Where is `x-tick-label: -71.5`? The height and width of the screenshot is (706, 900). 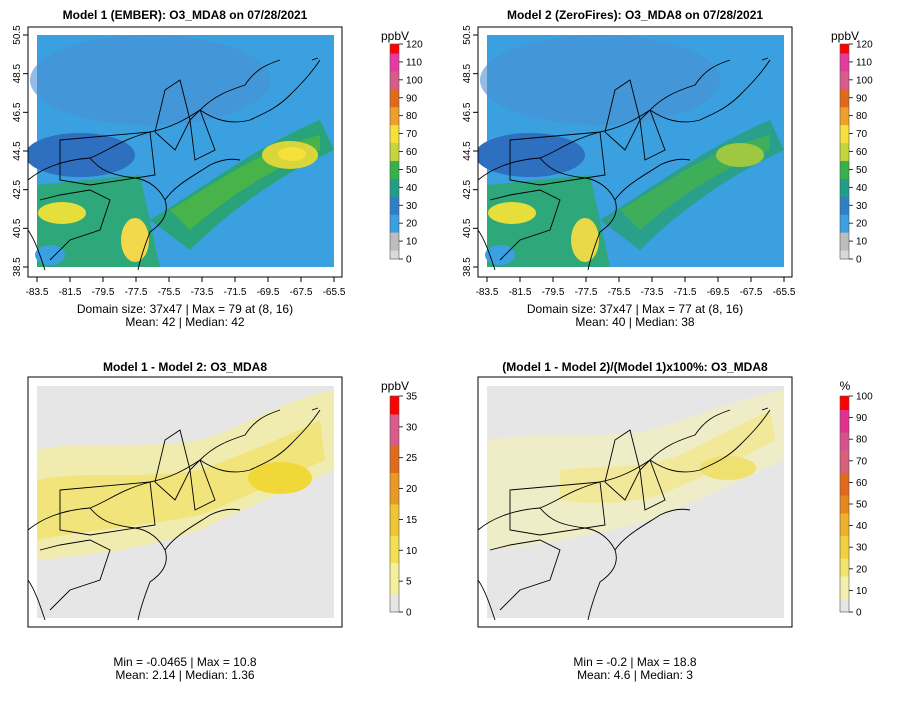
x-tick-label: -71.5 is located at coordinates (685, 292).